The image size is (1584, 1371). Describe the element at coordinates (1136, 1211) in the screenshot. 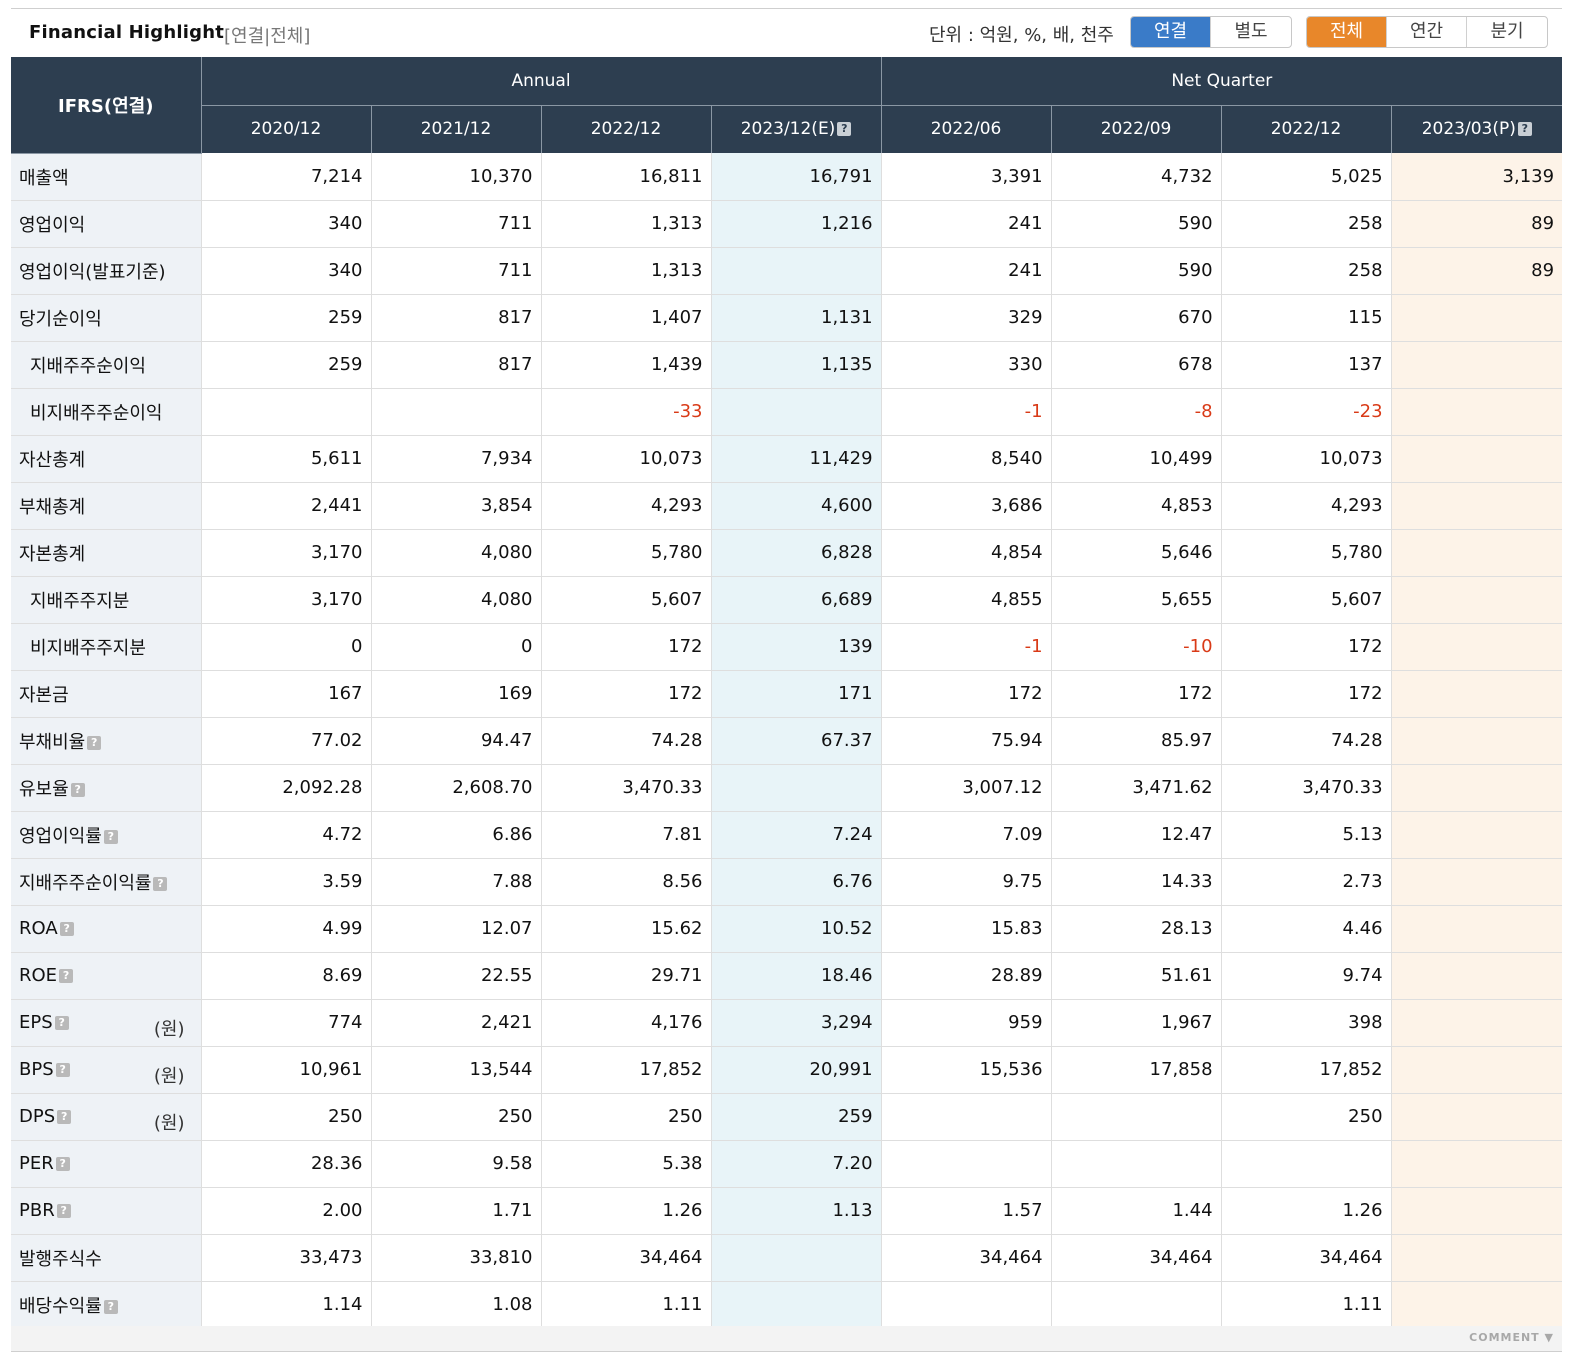

I see `value-cell: 1.44` at that location.